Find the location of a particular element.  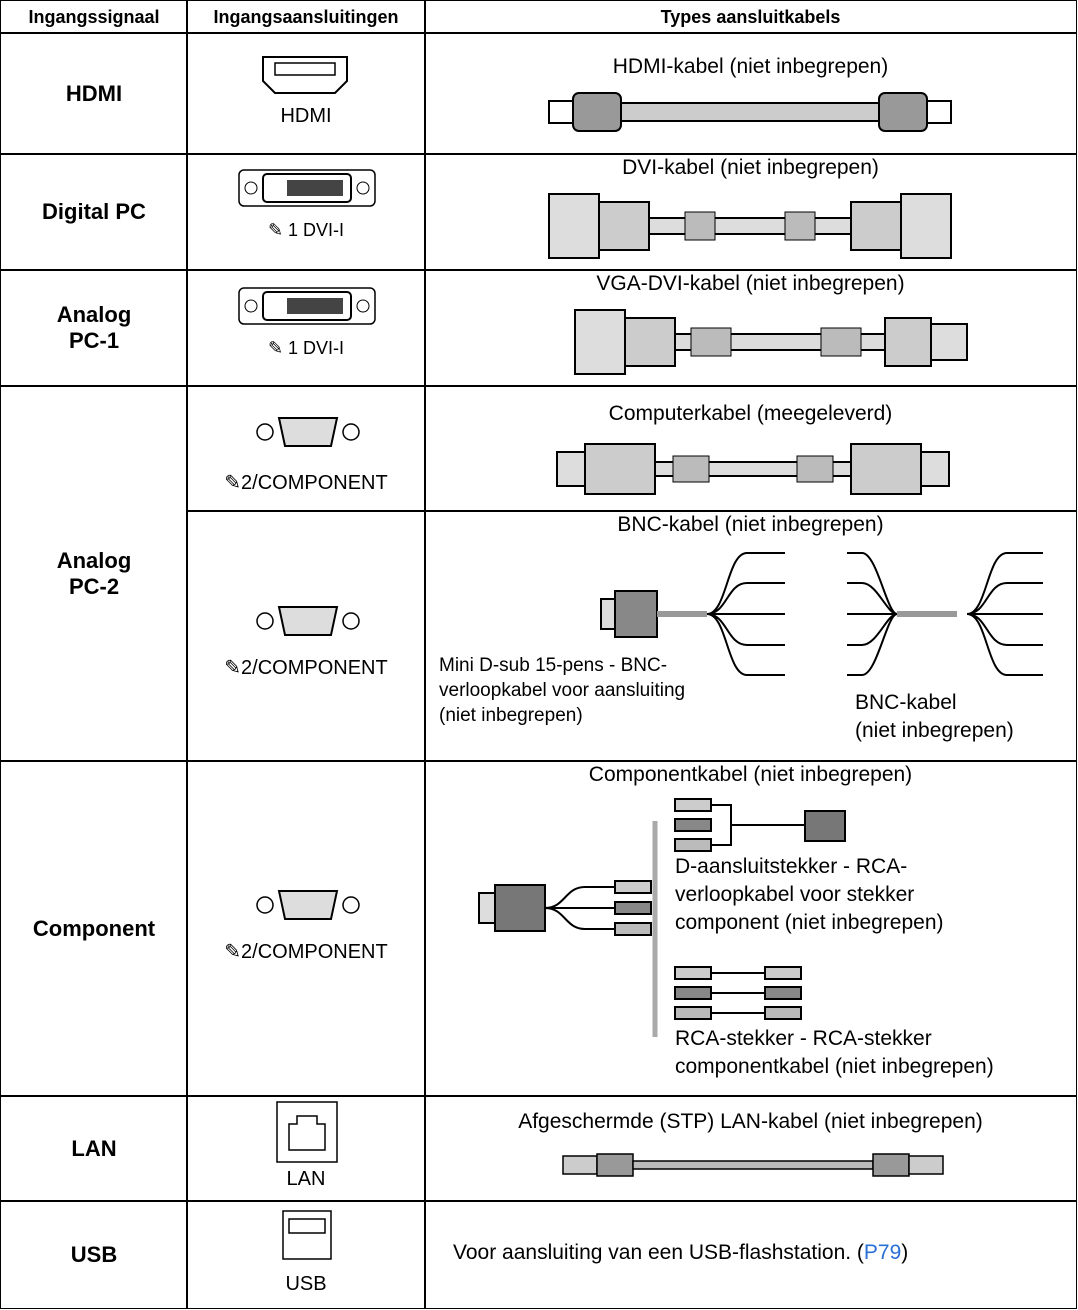

note-line: component (niet inbegrepen) is located at coordinates (809, 922).